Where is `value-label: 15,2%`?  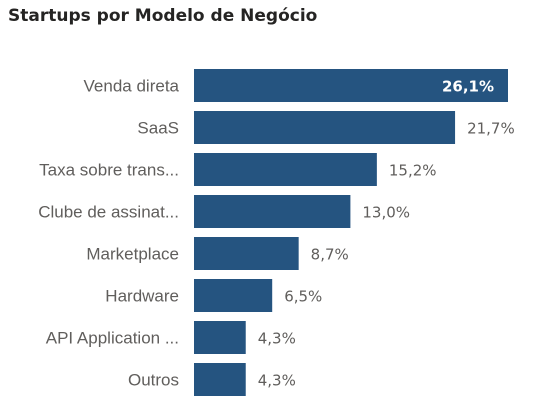 value-label: 15,2% is located at coordinates (413, 171).